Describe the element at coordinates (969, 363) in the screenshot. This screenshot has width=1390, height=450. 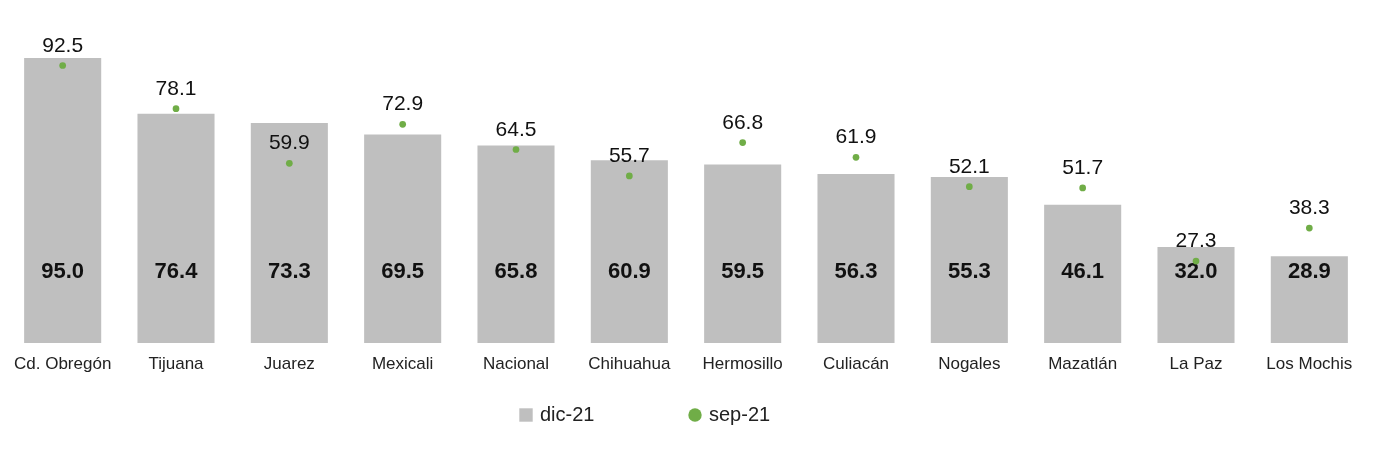
I see `x-tick-label: Nogales` at that location.